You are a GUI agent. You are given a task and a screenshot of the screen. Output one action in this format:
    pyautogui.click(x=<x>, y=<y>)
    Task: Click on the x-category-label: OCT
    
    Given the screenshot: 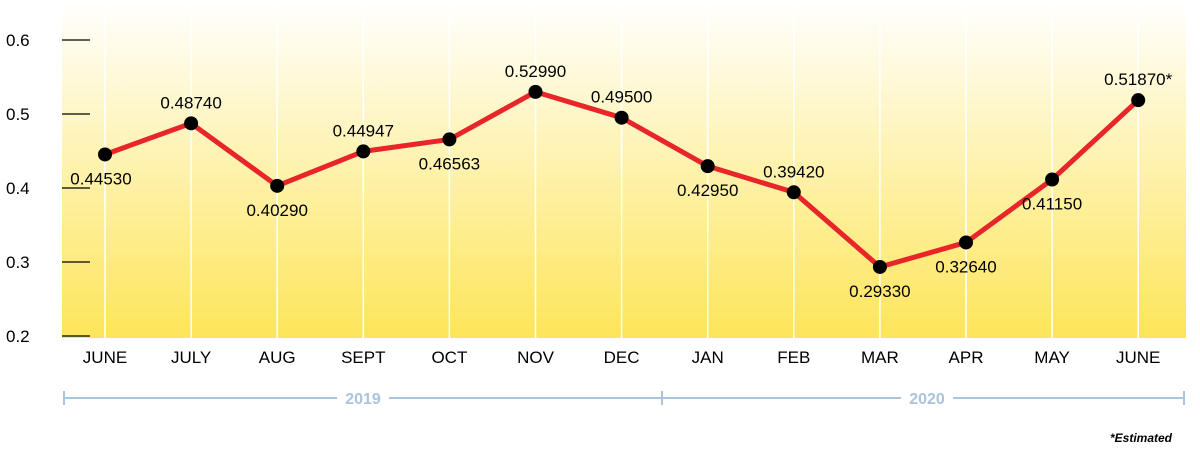 What is the action you would take?
    pyautogui.click(x=449, y=357)
    